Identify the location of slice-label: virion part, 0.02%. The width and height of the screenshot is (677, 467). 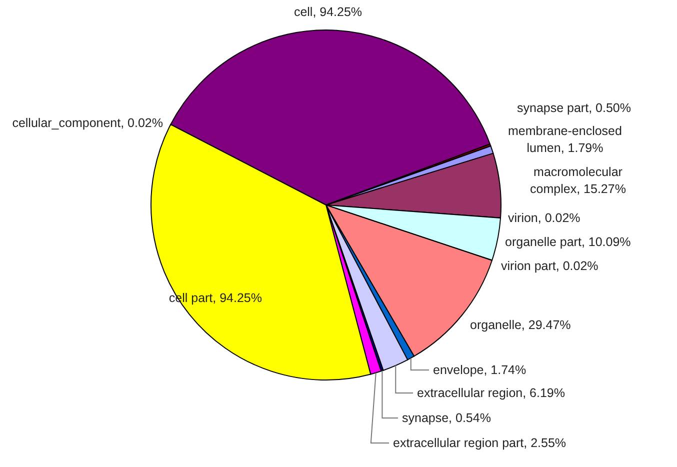
(549, 266).